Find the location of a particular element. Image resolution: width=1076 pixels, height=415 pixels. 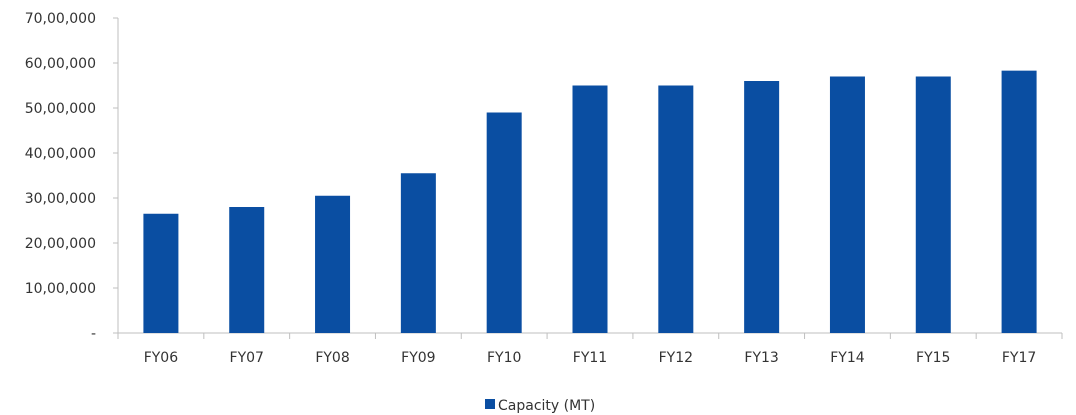

bar-fy12 is located at coordinates (676, 209).